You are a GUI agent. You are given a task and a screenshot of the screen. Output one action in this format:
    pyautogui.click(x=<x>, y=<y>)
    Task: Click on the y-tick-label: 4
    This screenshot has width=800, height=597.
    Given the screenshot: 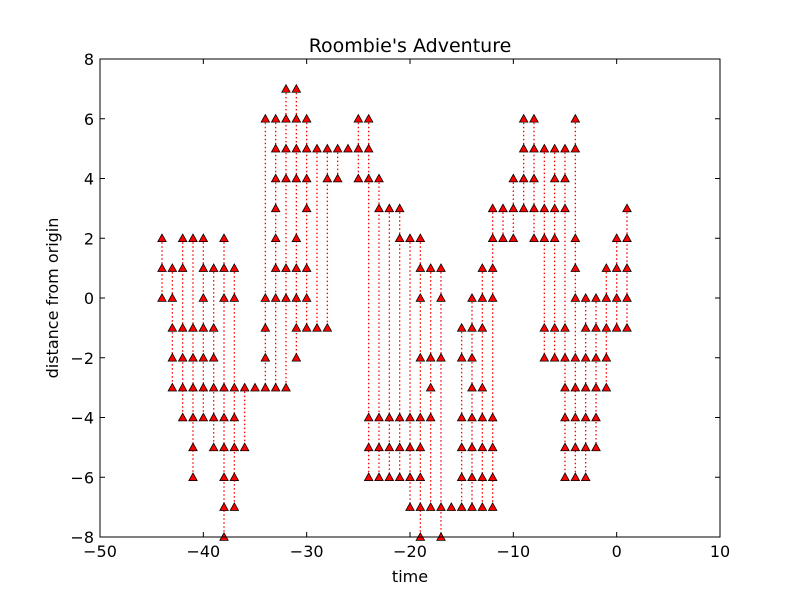 What is the action you would take?
    pyautogui.click(x=89, y=179)
    